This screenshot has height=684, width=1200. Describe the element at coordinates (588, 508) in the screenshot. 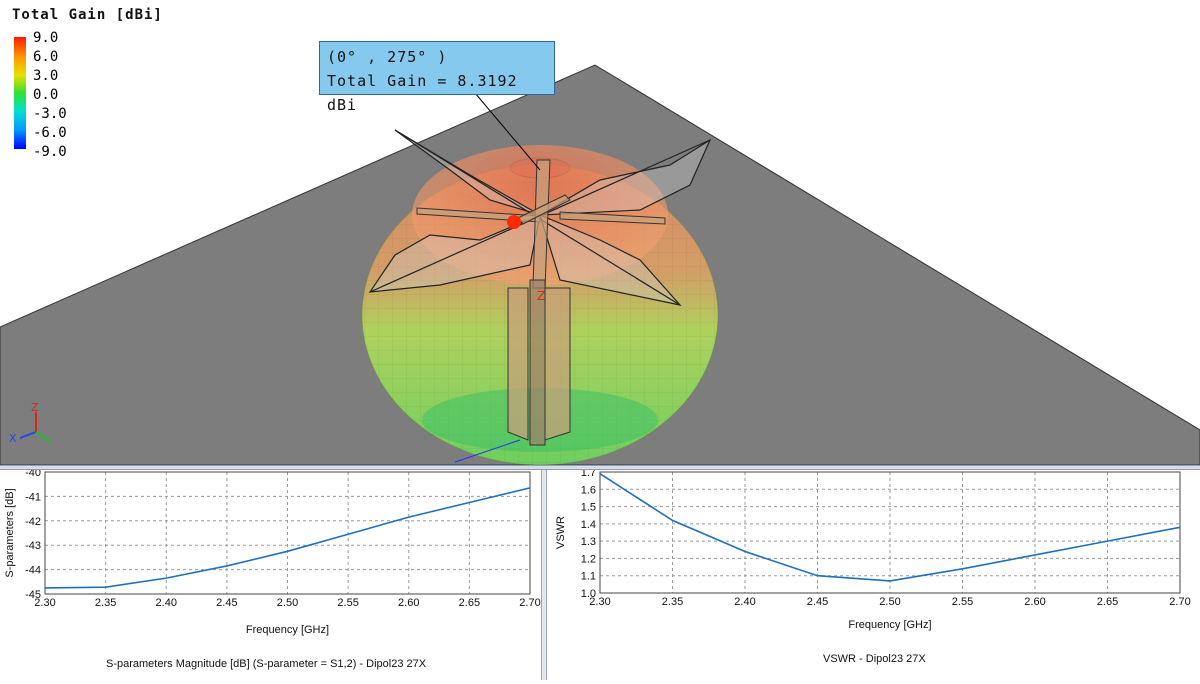

I see `y-tick-label: 1.5` at that location.